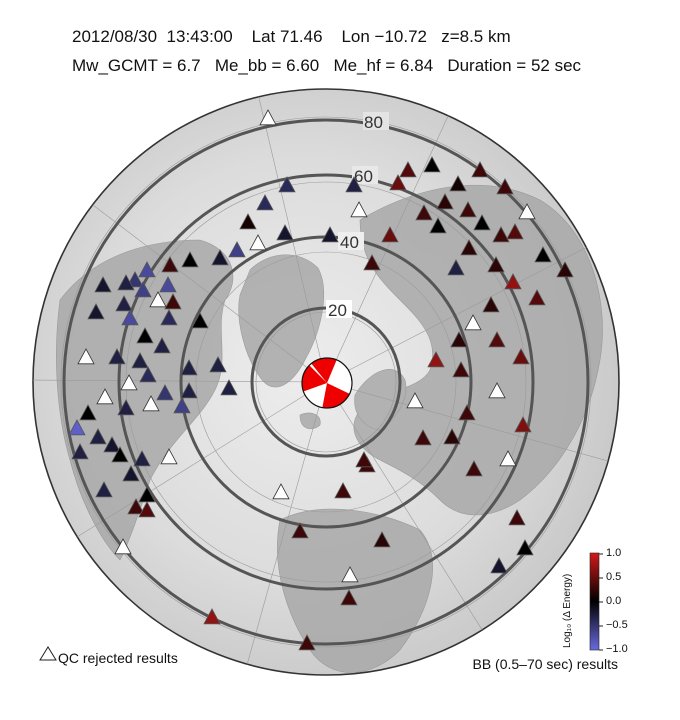  What do you see at coordinates (614, 601) in the screenshot?
I see `colorbar-tick-label: 0.0` at bounding box center [614, 601].